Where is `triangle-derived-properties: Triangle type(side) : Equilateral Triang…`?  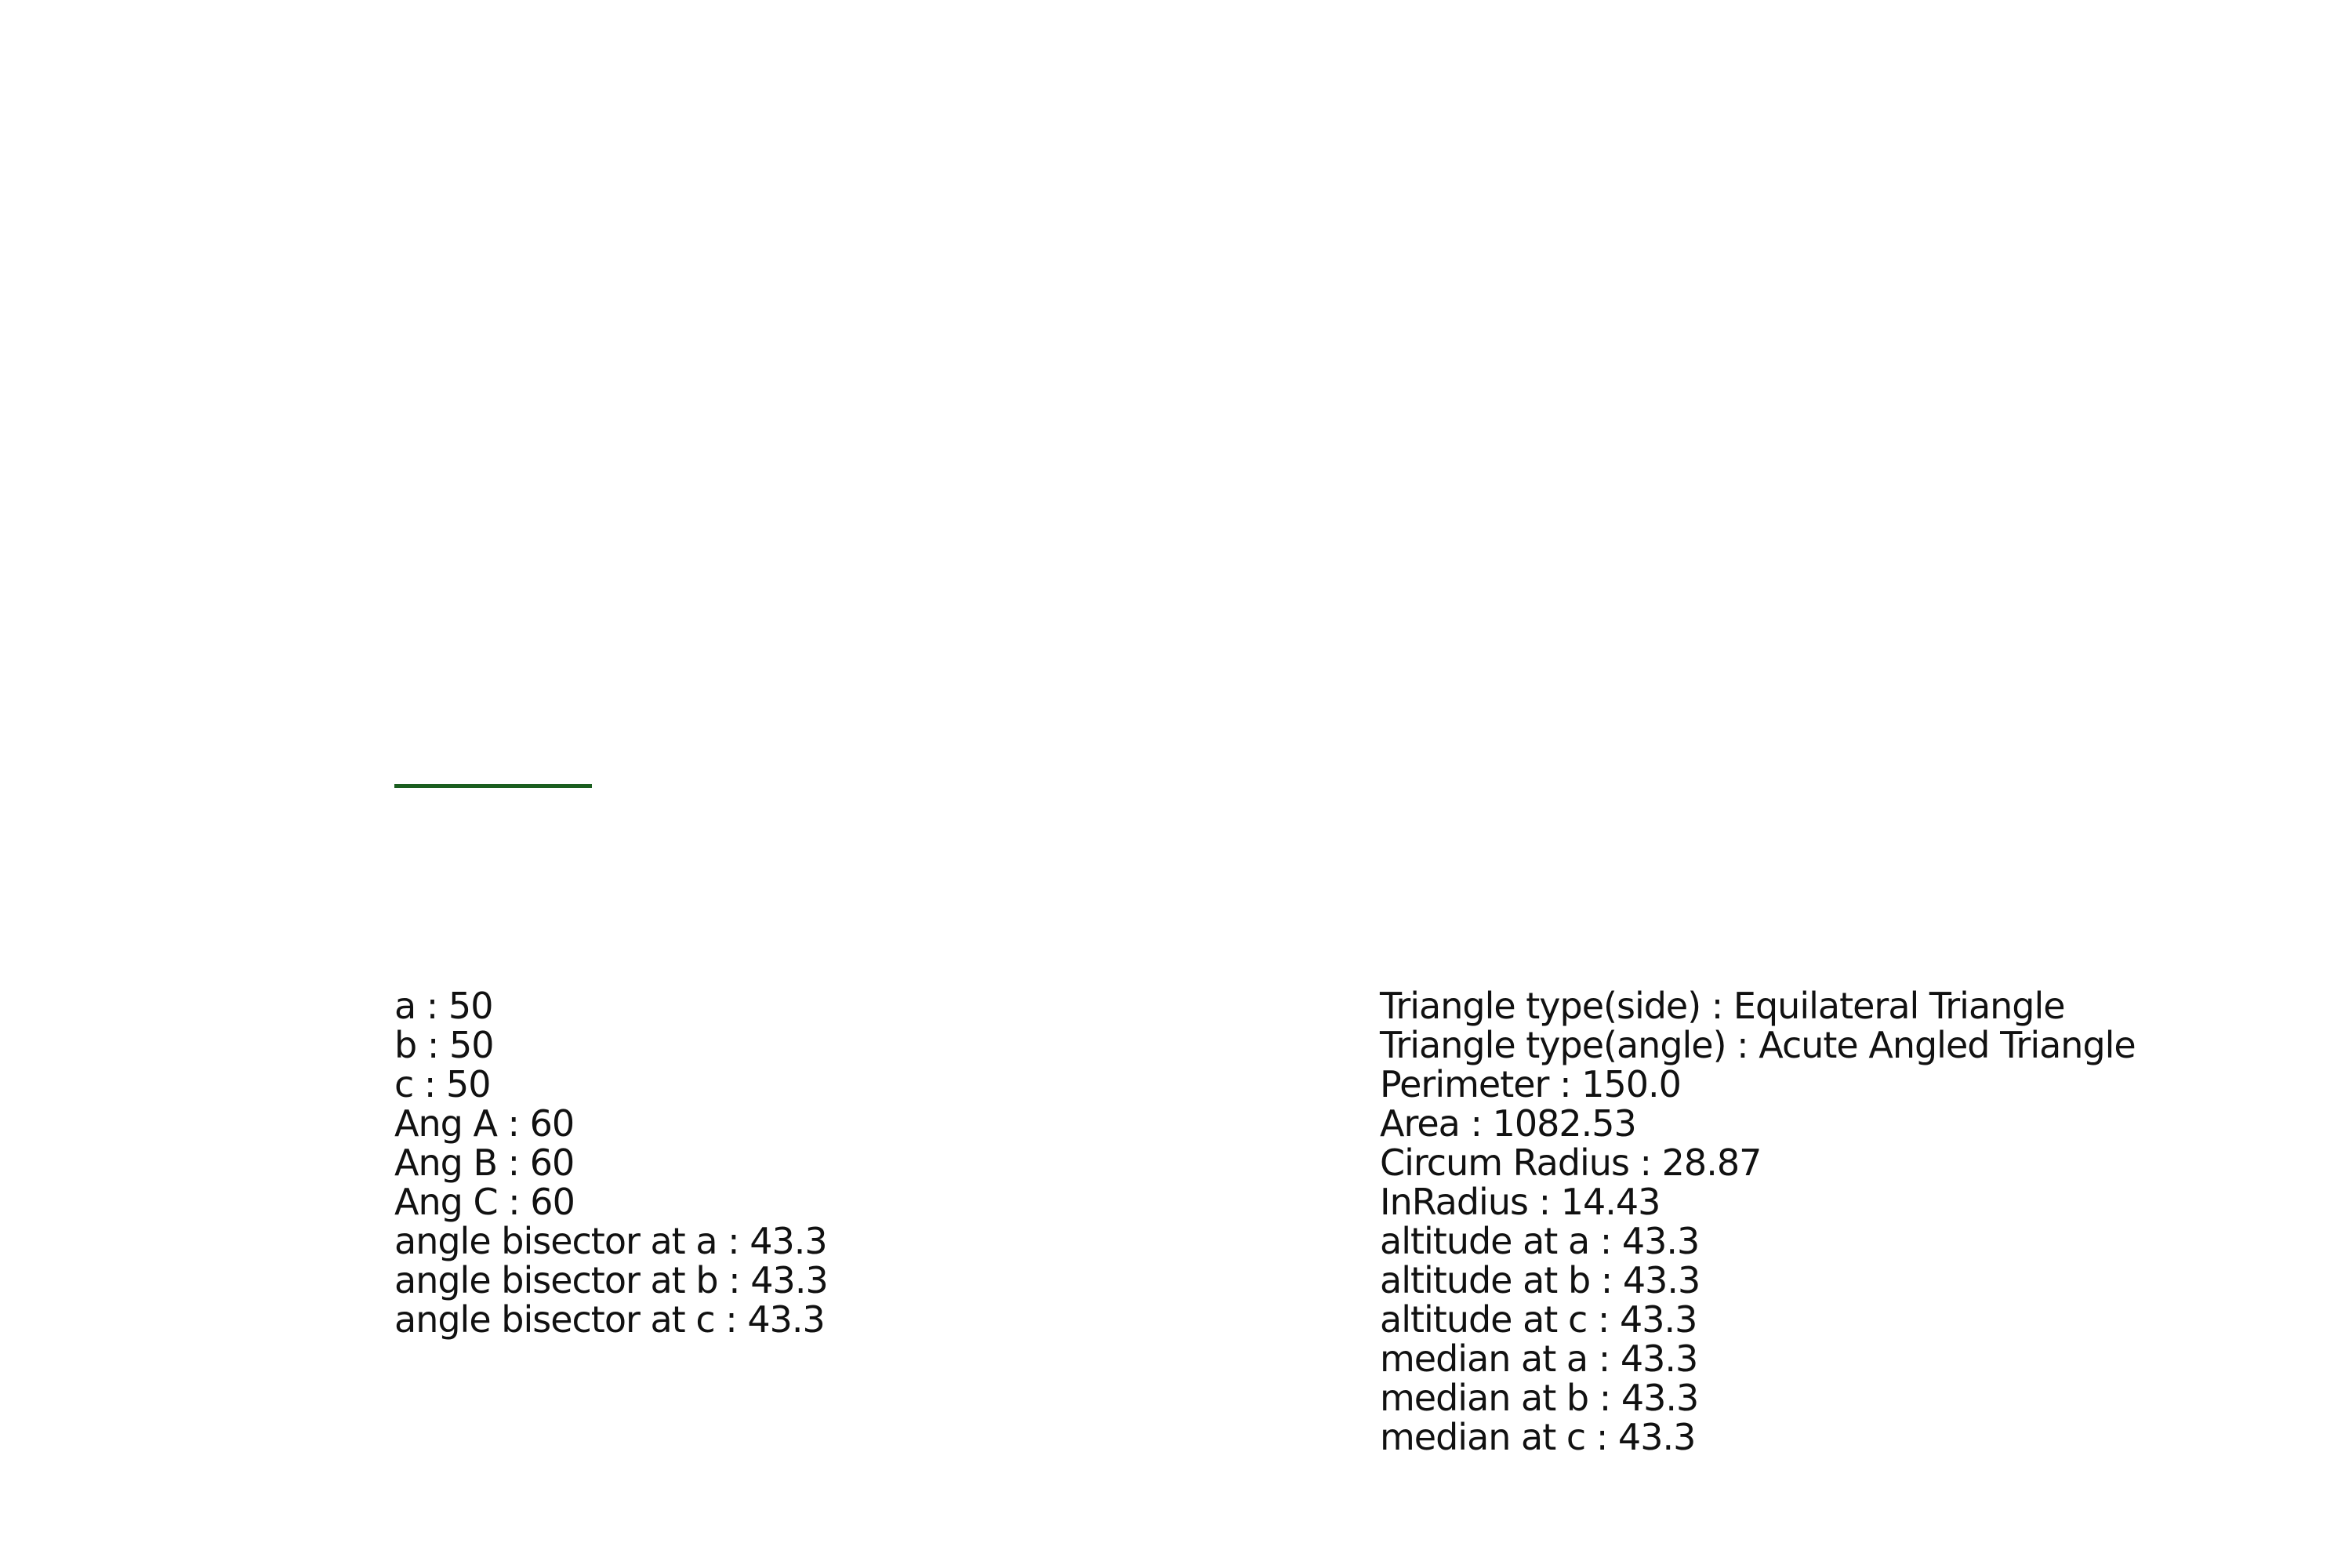
triangle-derived-properties: Triangle type(side) : Equilateral Triang… is located at coordinates (1758, 1221).